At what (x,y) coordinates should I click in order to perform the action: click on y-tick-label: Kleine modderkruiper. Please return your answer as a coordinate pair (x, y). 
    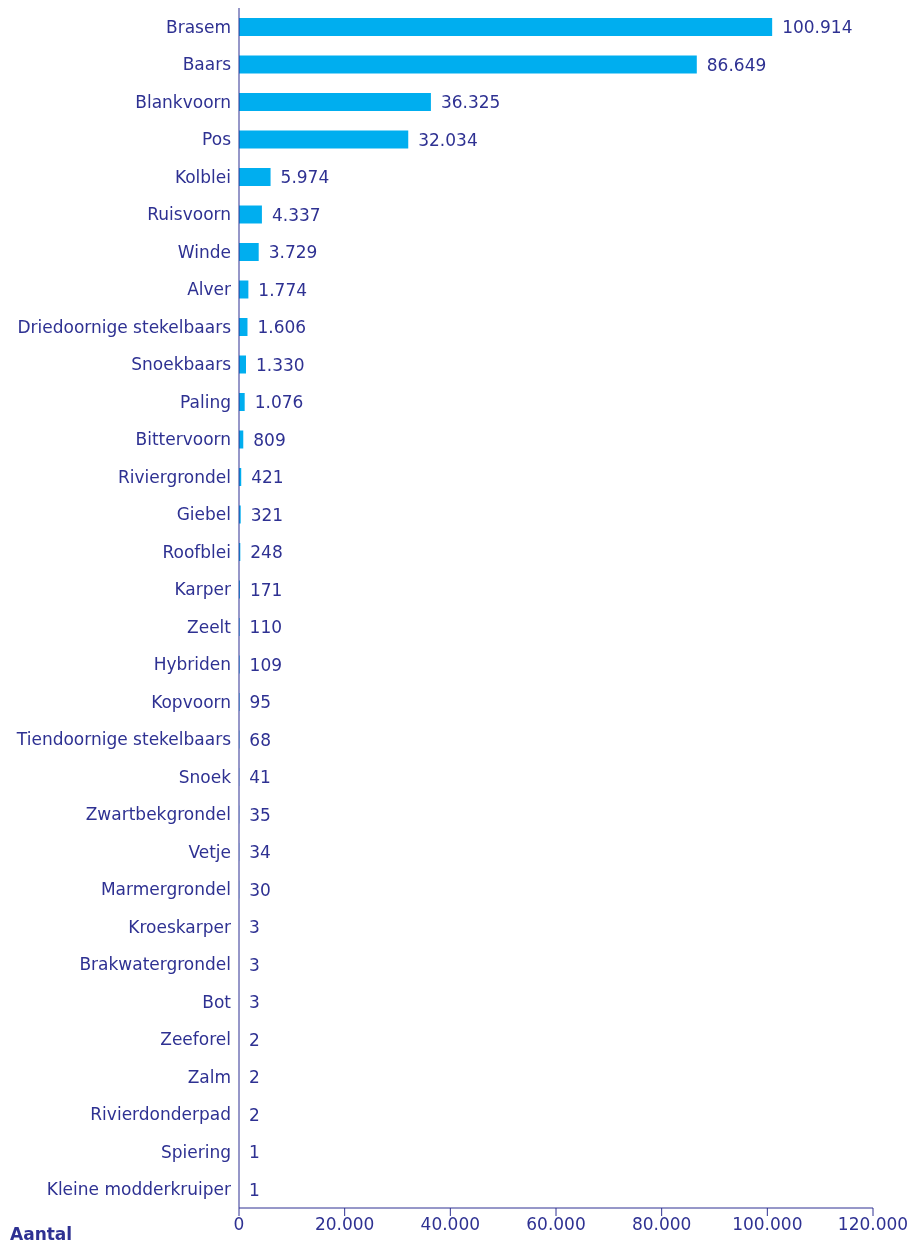
    Looking at the image, I should click on (138, 1189).